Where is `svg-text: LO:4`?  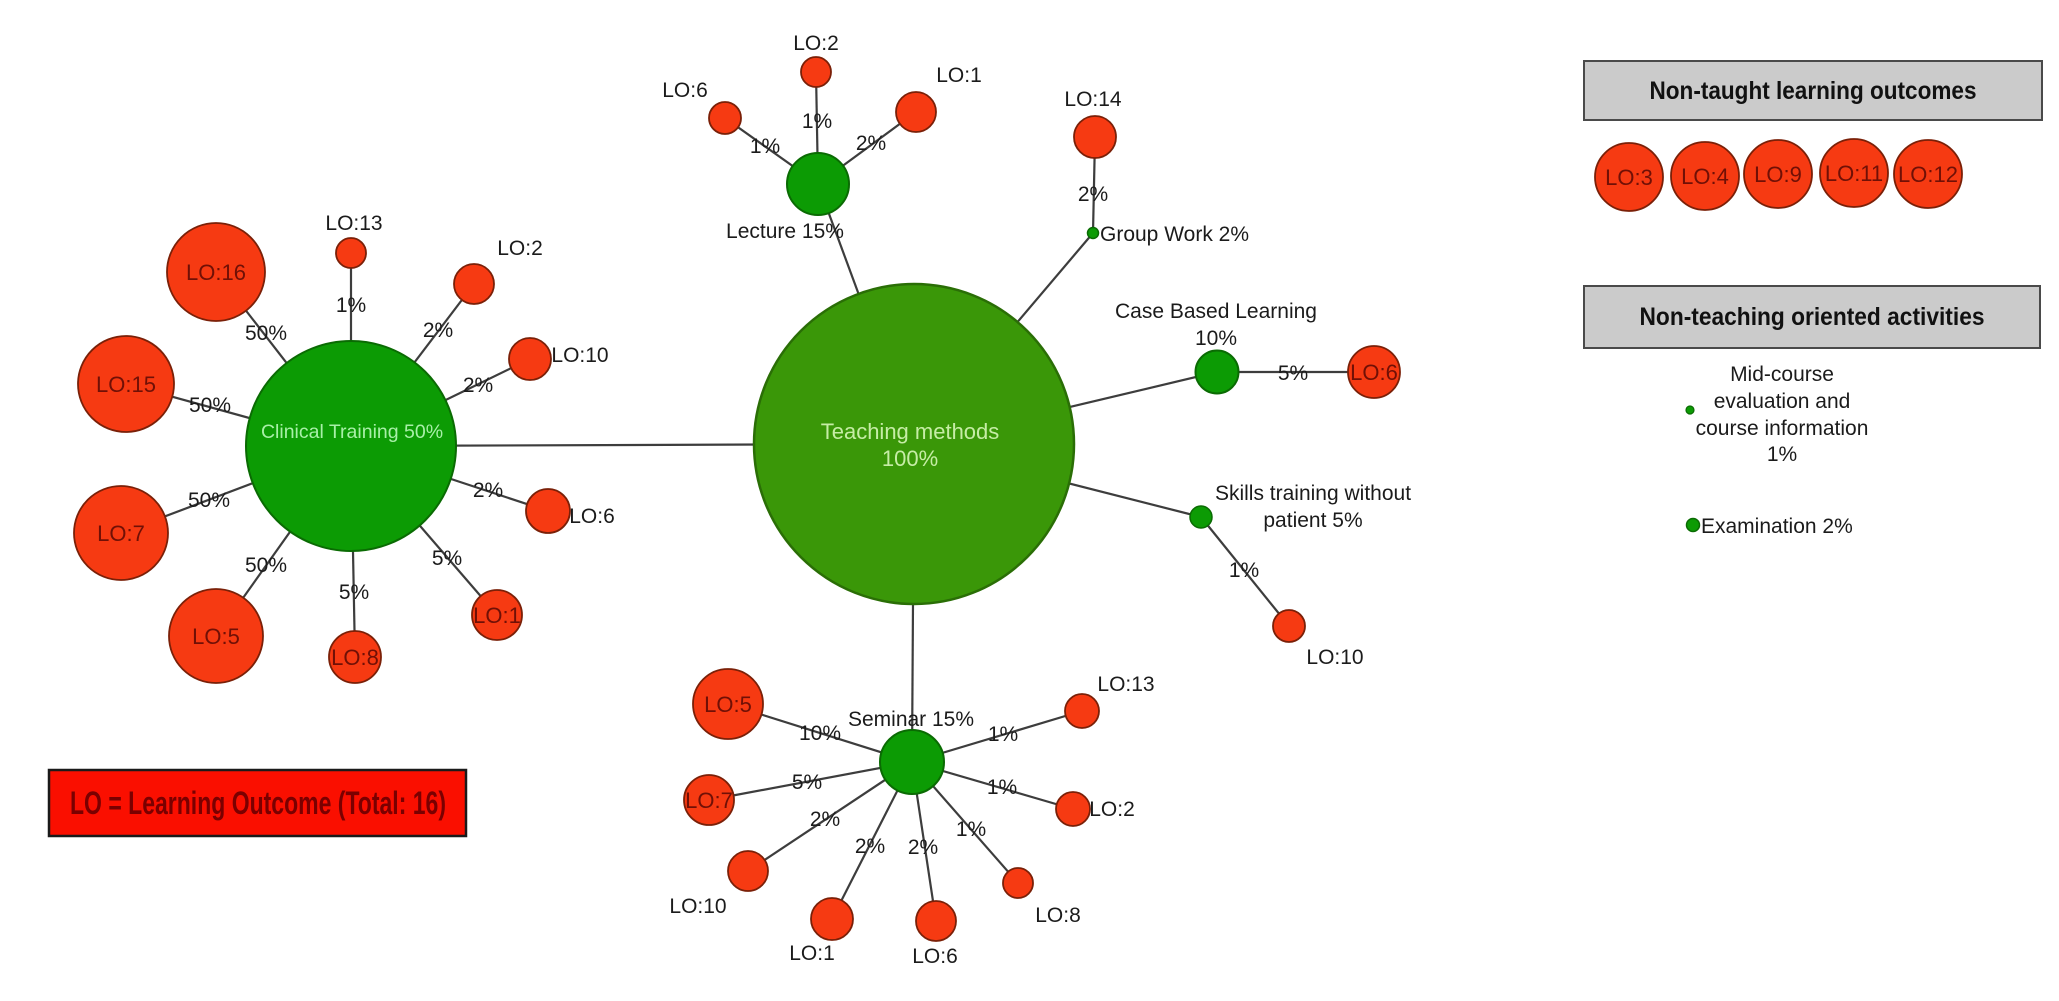
svg-text: LO:4 is located at coordinates (1705, 176).